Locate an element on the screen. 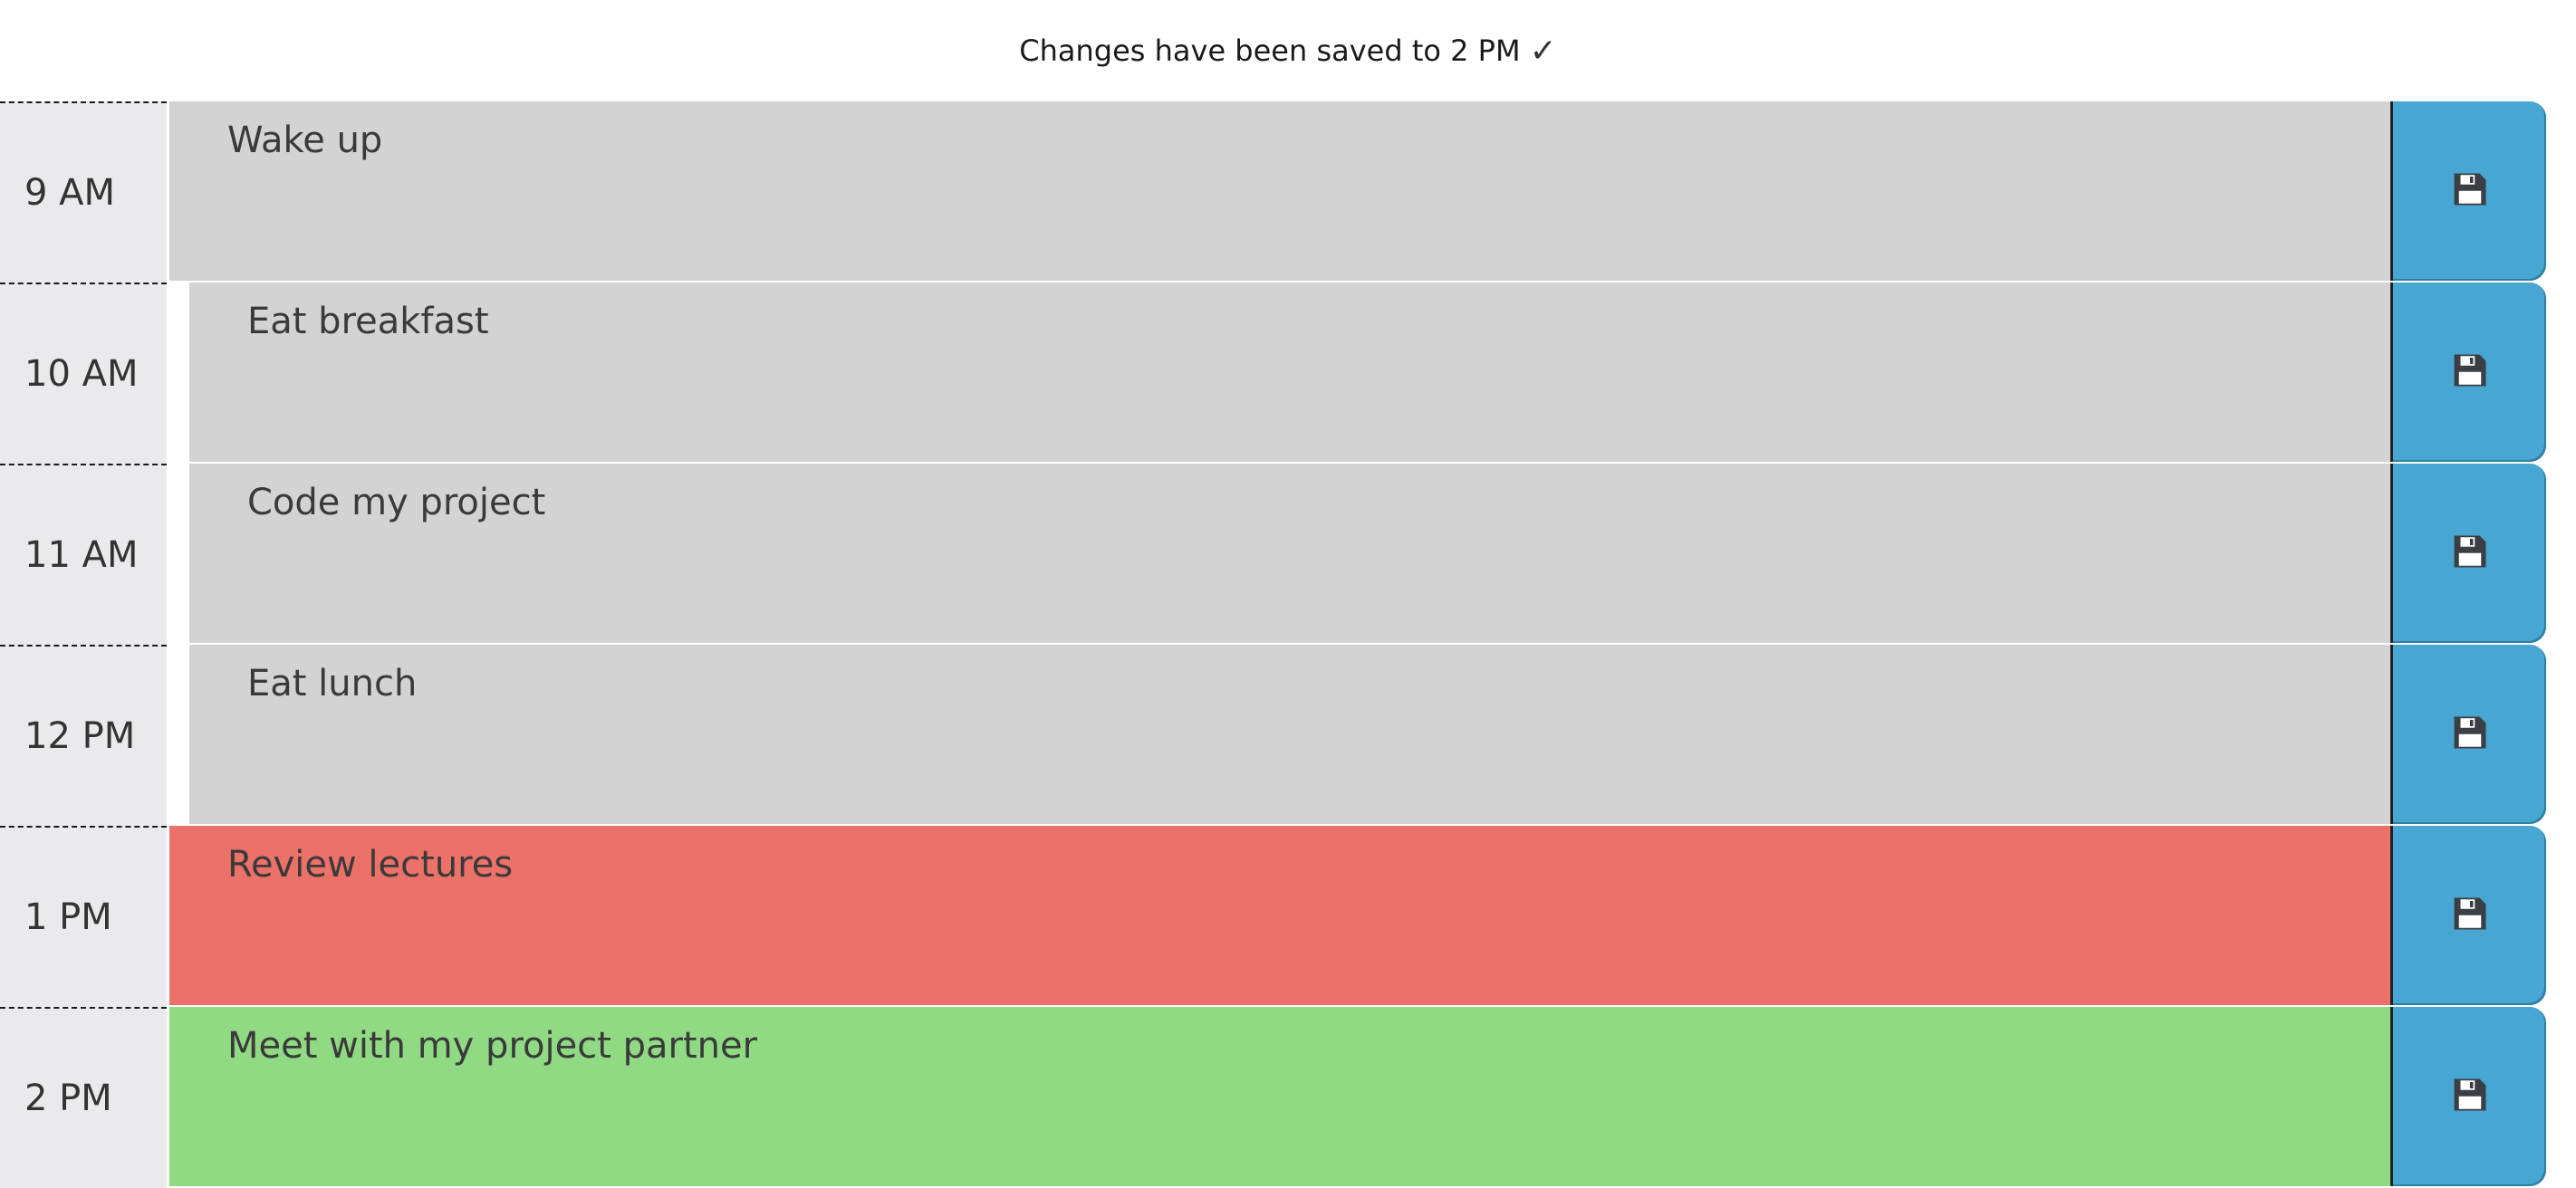  hour-label: 10 AM is located at coordinates (83, 373).